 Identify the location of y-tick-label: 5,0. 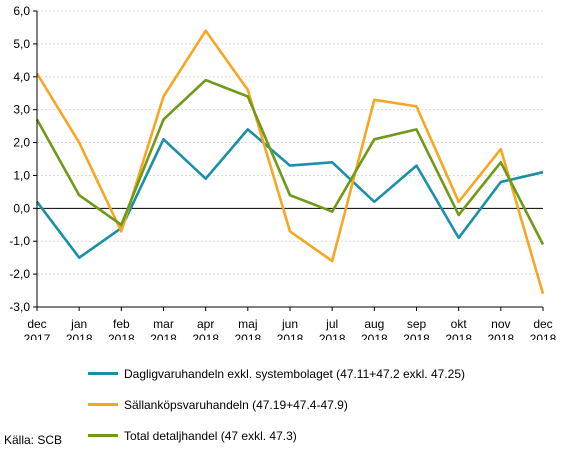
(21, 44).